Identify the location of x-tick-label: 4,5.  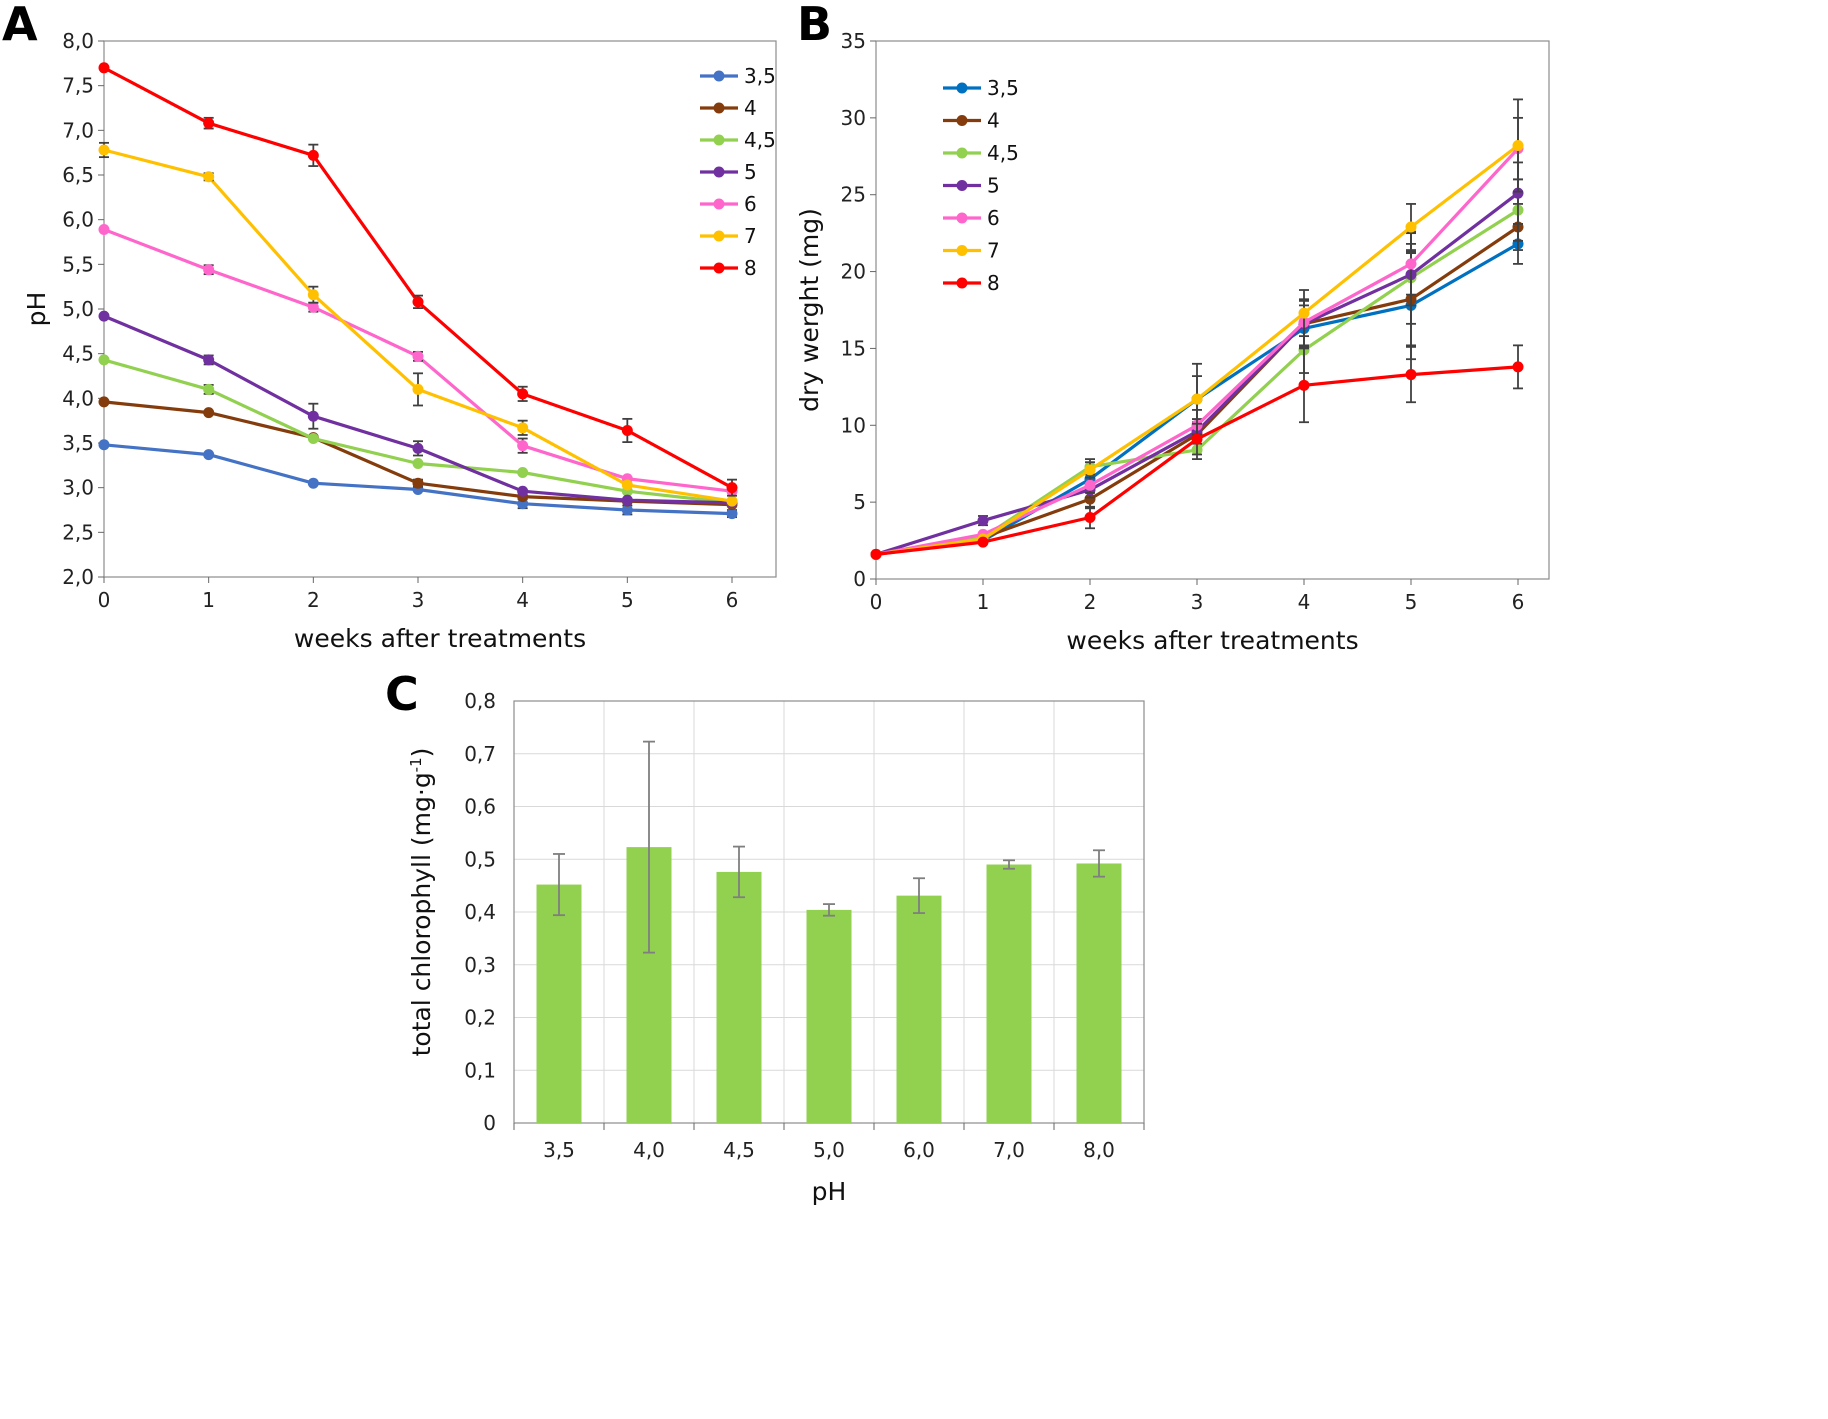
(739, 1150).